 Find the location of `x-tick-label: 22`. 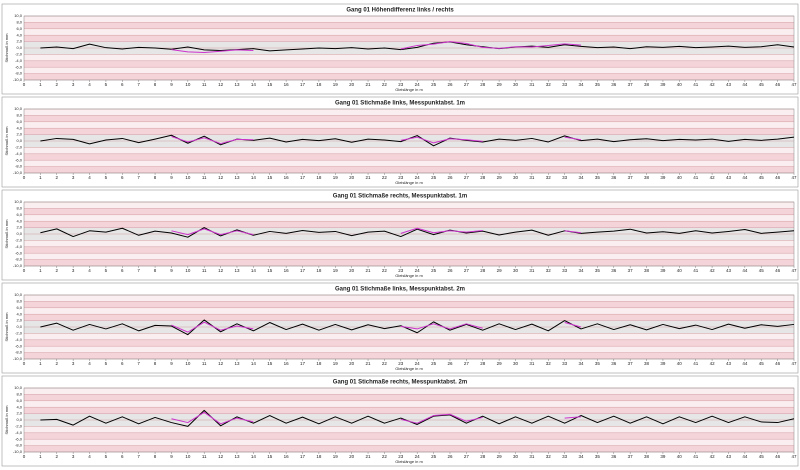

x-tick-label: 22 is located at coordinates (385, 456).